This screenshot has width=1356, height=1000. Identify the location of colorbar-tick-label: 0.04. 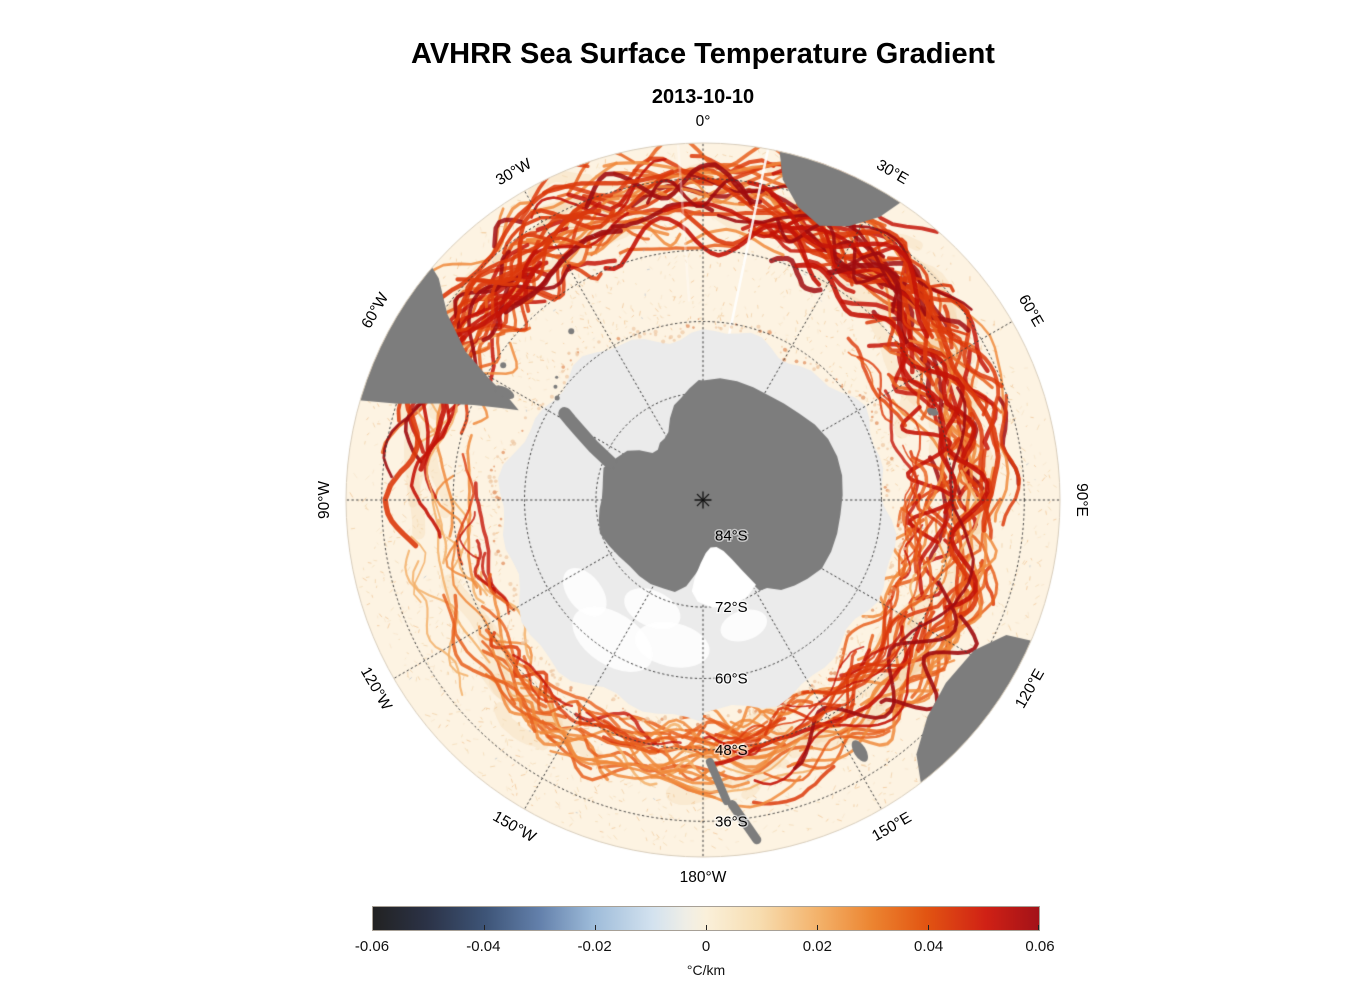
(929, 946).